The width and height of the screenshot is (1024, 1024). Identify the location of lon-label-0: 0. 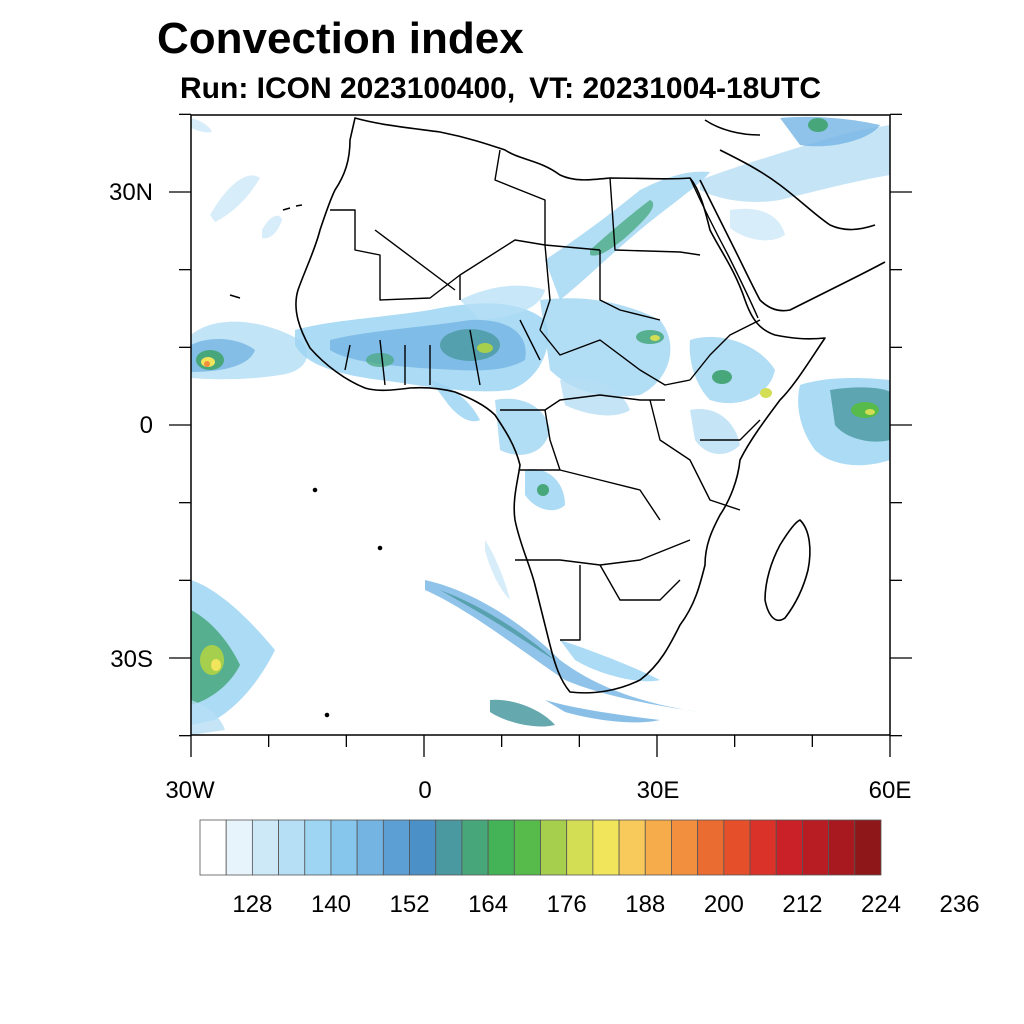
(424, 790).